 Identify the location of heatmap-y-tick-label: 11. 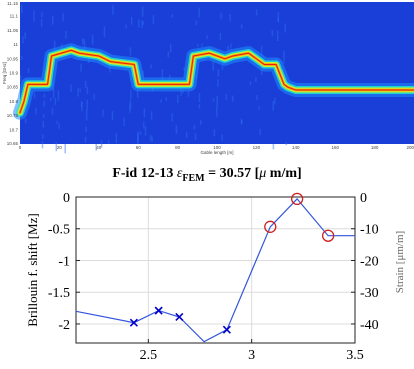
(15, 44).